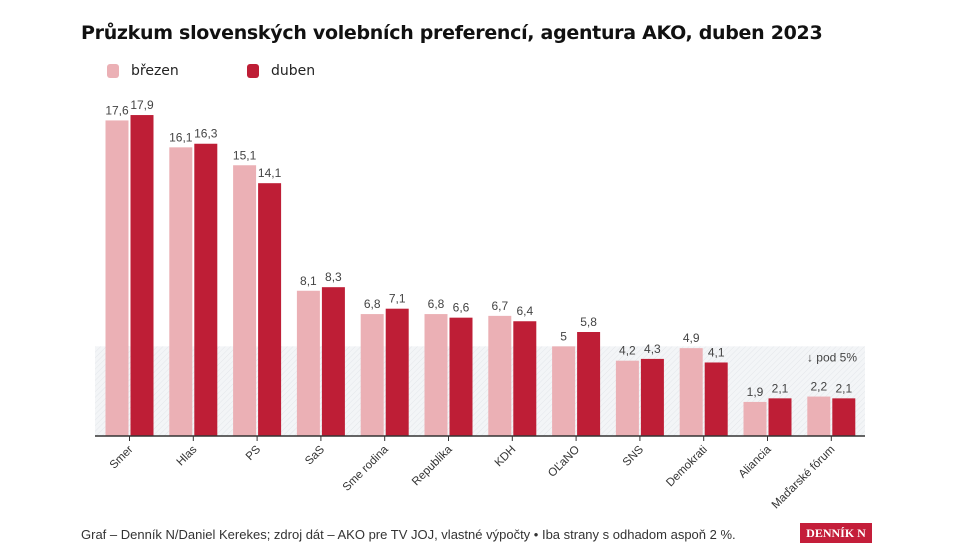 The height and width of the screenshot is (551, 980). What do you see at coordinates (315, 455) in the screenshot?
I see `x-tick-label: SaS` at bounding box center [315, 455].